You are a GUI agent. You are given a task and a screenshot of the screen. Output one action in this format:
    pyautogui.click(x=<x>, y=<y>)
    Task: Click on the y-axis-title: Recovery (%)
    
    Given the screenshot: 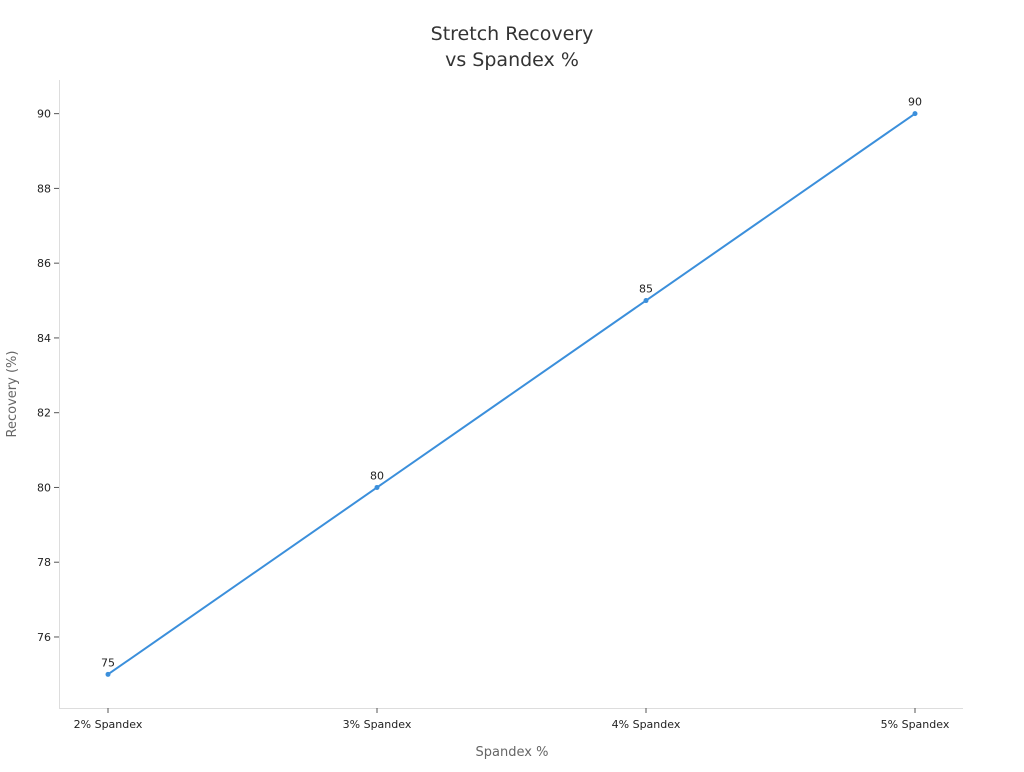 What is the action you would take?
    pyautogui.click(x=12, y=394)
    